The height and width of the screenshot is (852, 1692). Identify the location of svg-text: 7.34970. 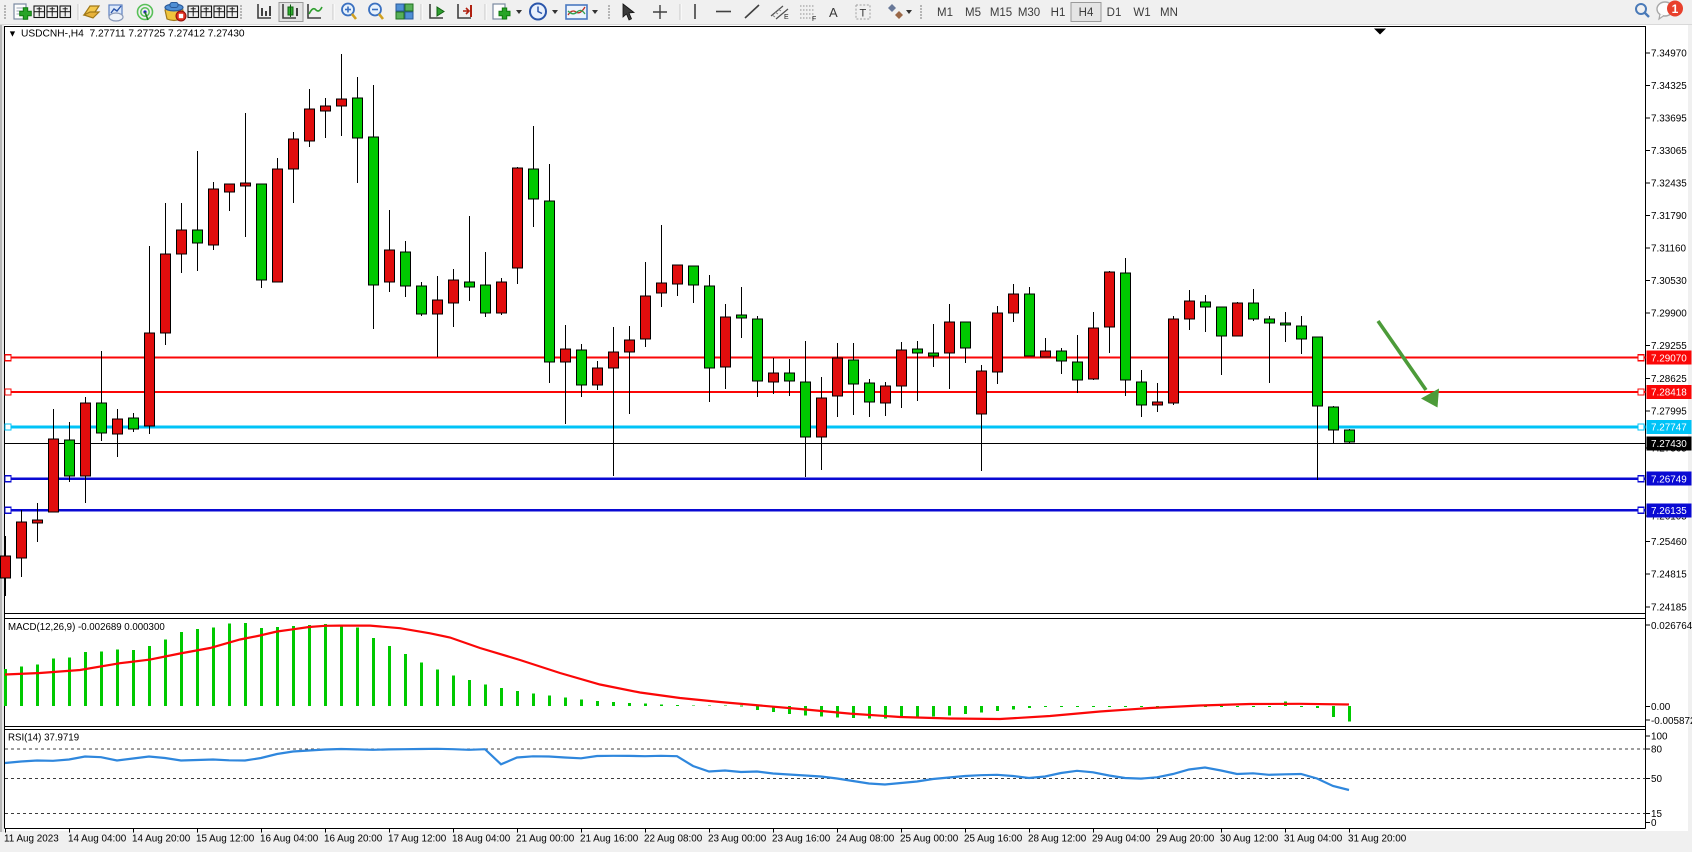
(1669, 54).